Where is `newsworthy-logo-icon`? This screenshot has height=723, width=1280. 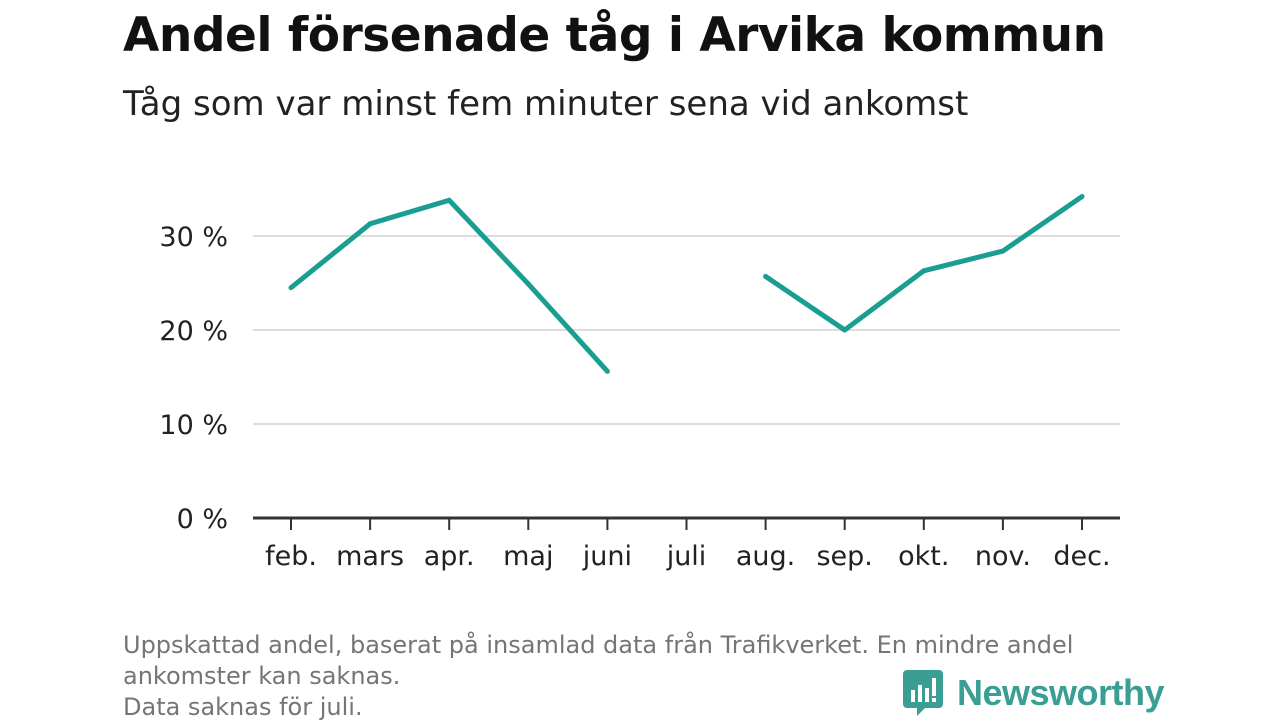 newsworthy-logo-icon is located at coordinates (923, 693).